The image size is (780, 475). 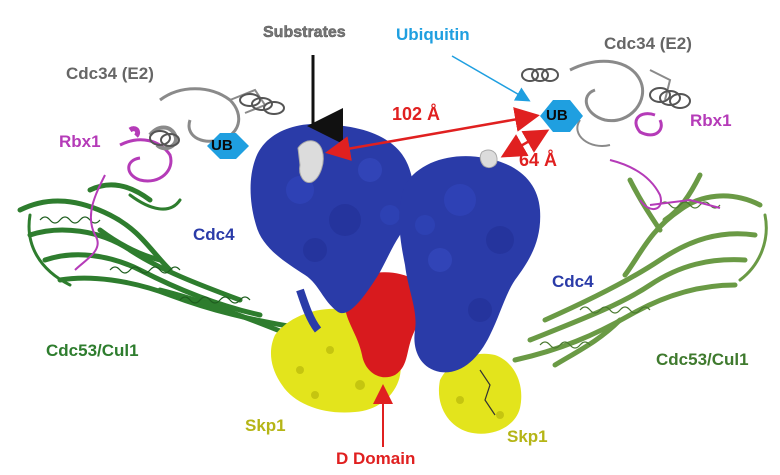 What do you see at coordinates (376, 458) in the screenshot?
I see `d-domain-label: D Domain` at bounding box center [376, 458].